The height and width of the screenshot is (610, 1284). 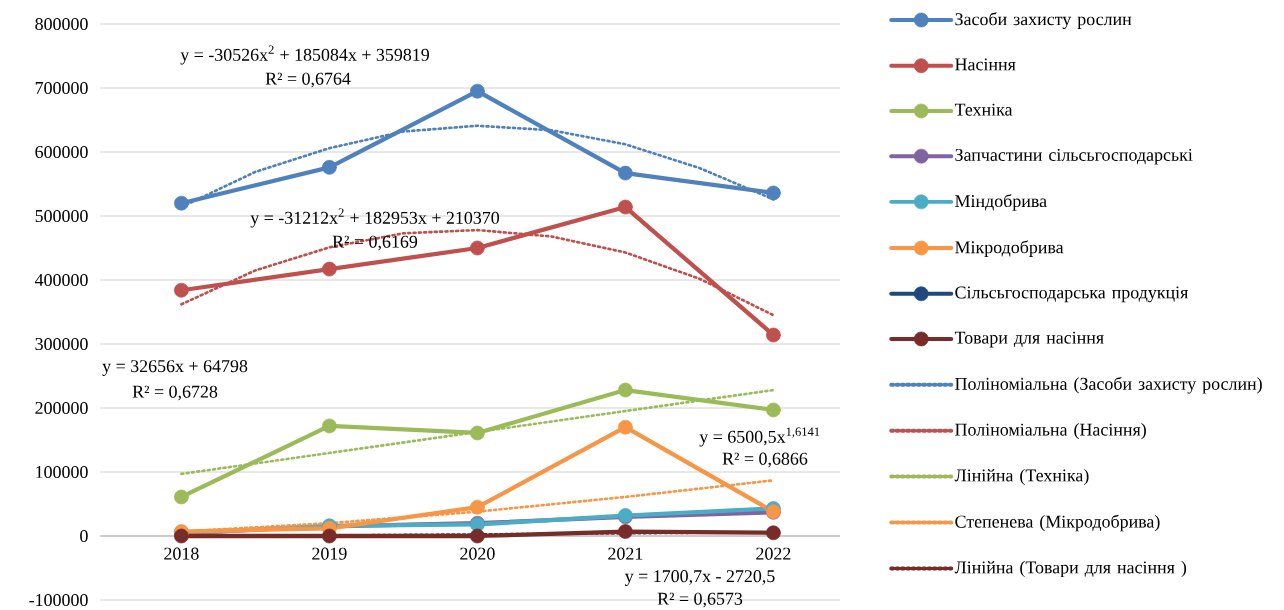 What do you see at coordinates (1057, 523) in the screenshot?
I see `legend-label: Степенева (Мікродобрива)` at bounding box center [1057, 523].